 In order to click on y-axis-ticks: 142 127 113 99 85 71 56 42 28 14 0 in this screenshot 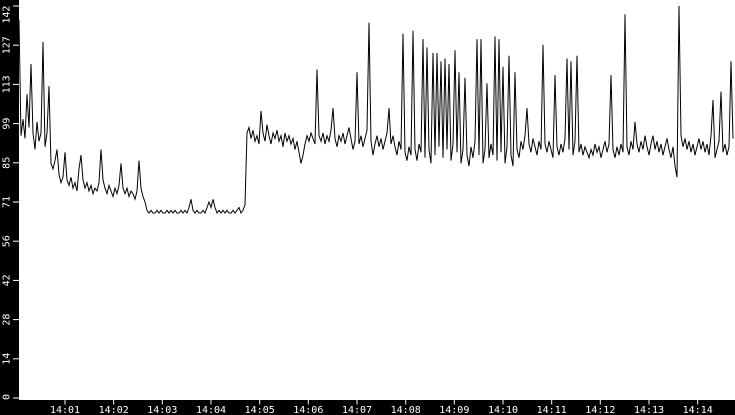, I will do `click(10, 202)`.